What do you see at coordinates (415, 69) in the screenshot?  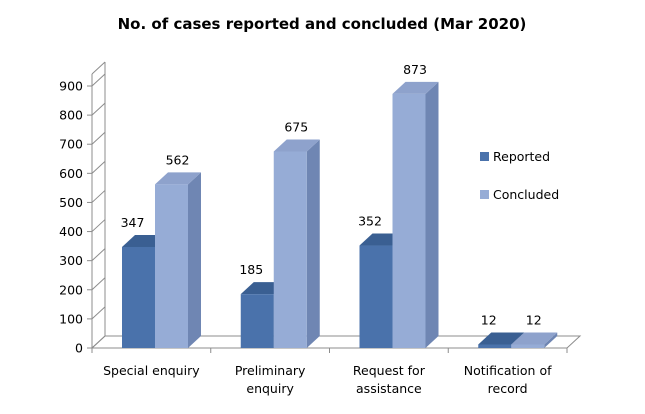 I see `data-label: 873` at bounding box center [415, 69].